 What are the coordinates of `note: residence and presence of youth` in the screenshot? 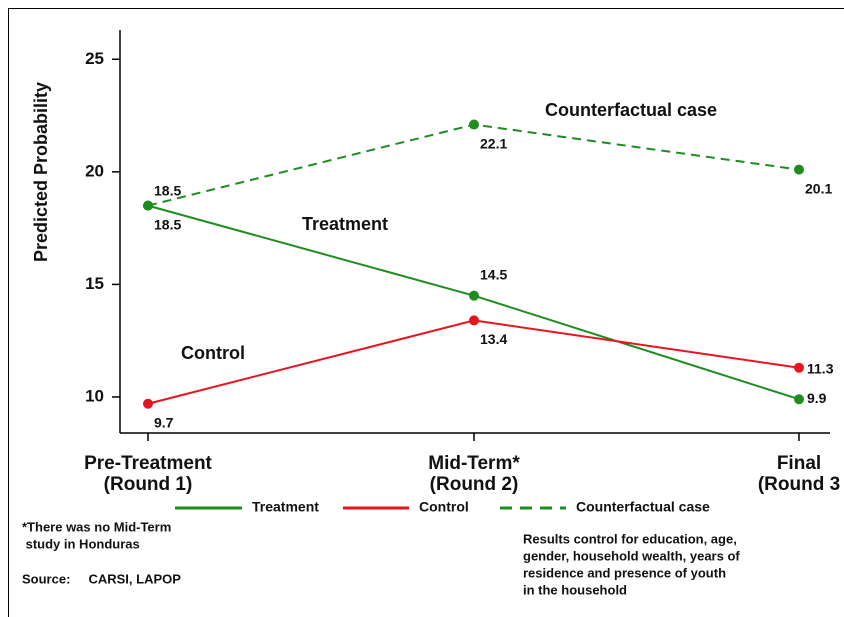 It's located at (624, 572).